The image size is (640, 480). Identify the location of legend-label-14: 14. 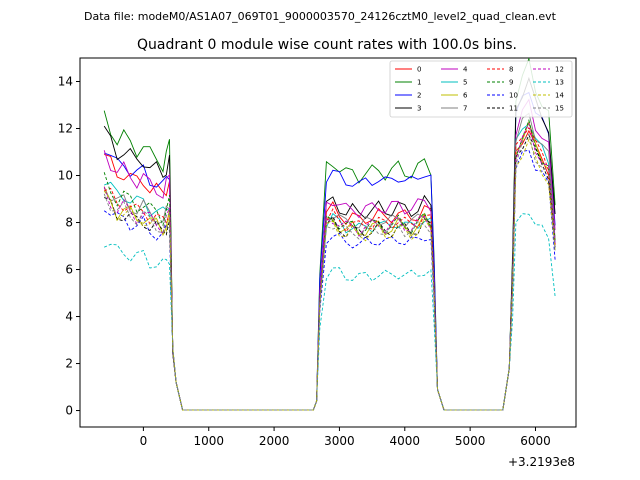
(559, 96).